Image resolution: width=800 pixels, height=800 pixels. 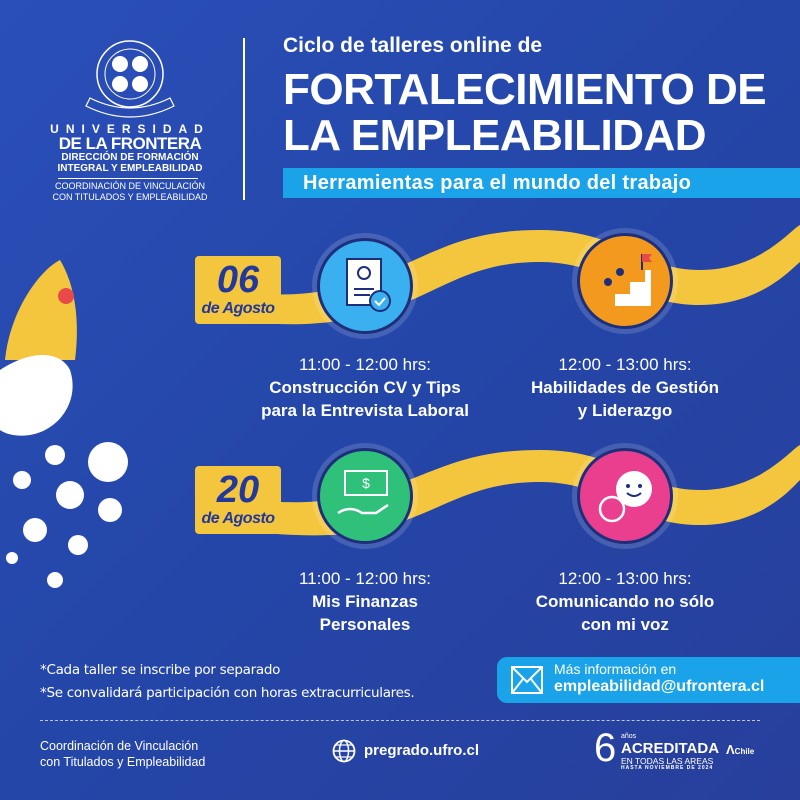 I want to click on contact-email-link: empleabilidad@ufrontera.cl, so click(x=659, y=686).